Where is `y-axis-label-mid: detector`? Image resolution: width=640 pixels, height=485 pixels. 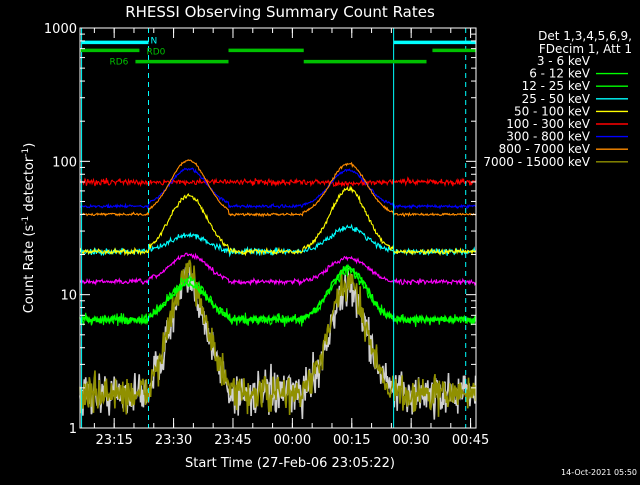 y-axis-label-mid: detector is located at coordinates (29, 186).